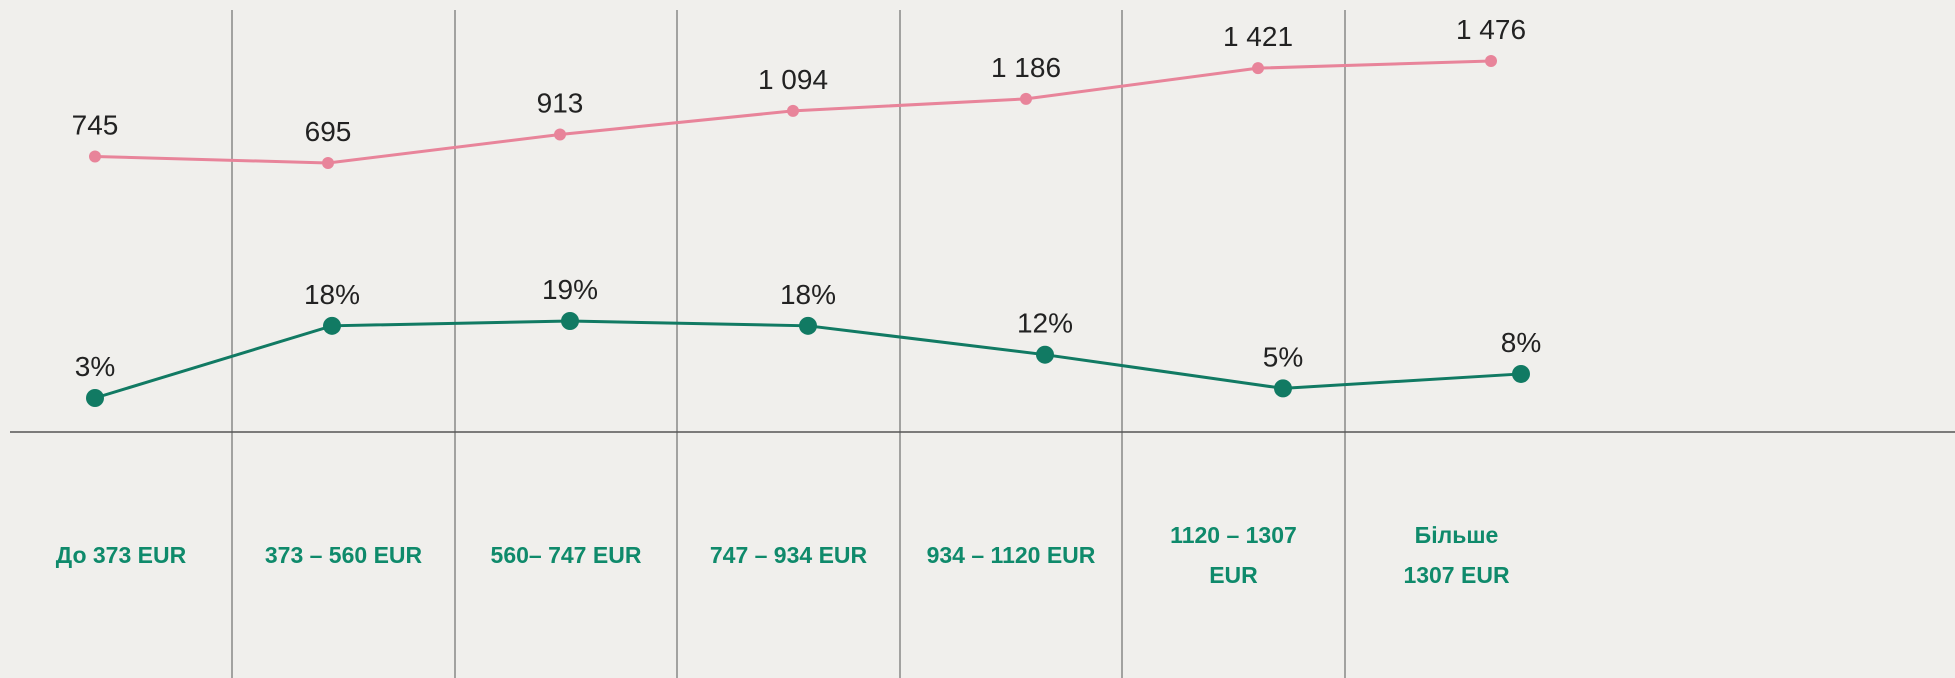 This screenshot has width=1955, height=678. Describe the element at coordinates (343, 555) in the screenshot. I see `x-tick-label: 373 – 560 EUR` at that location.